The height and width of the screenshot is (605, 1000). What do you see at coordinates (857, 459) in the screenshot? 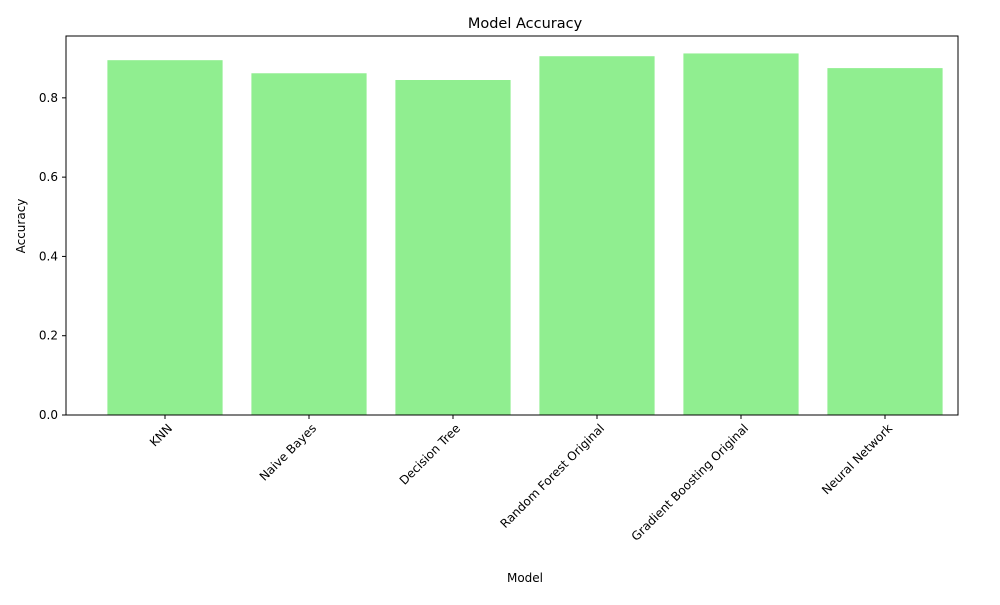
I see `x-tick-label: Neural Network` at bounding box center [857, 459].